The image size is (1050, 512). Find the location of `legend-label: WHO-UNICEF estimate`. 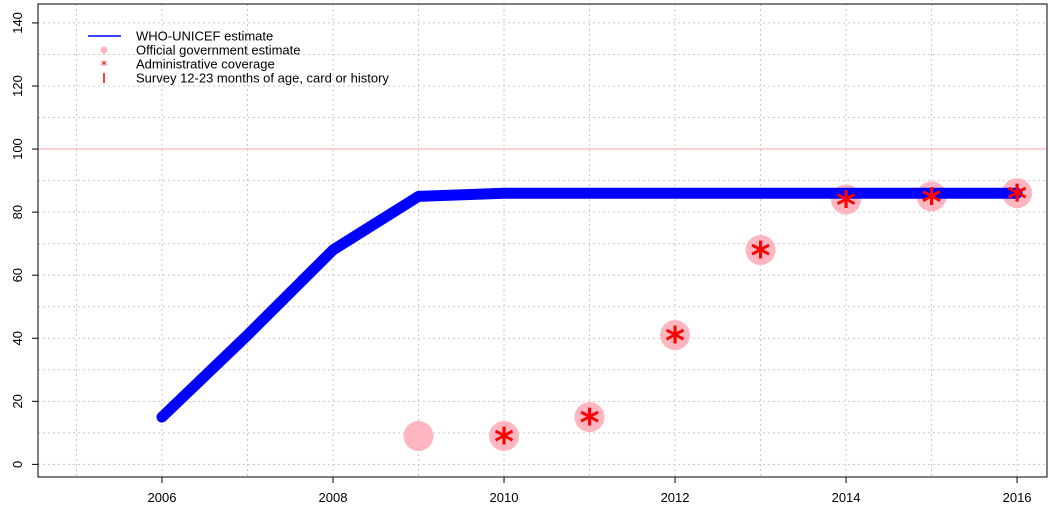

legend-label: WHO-UNICEF estimate is located at coordinates (204, 36).